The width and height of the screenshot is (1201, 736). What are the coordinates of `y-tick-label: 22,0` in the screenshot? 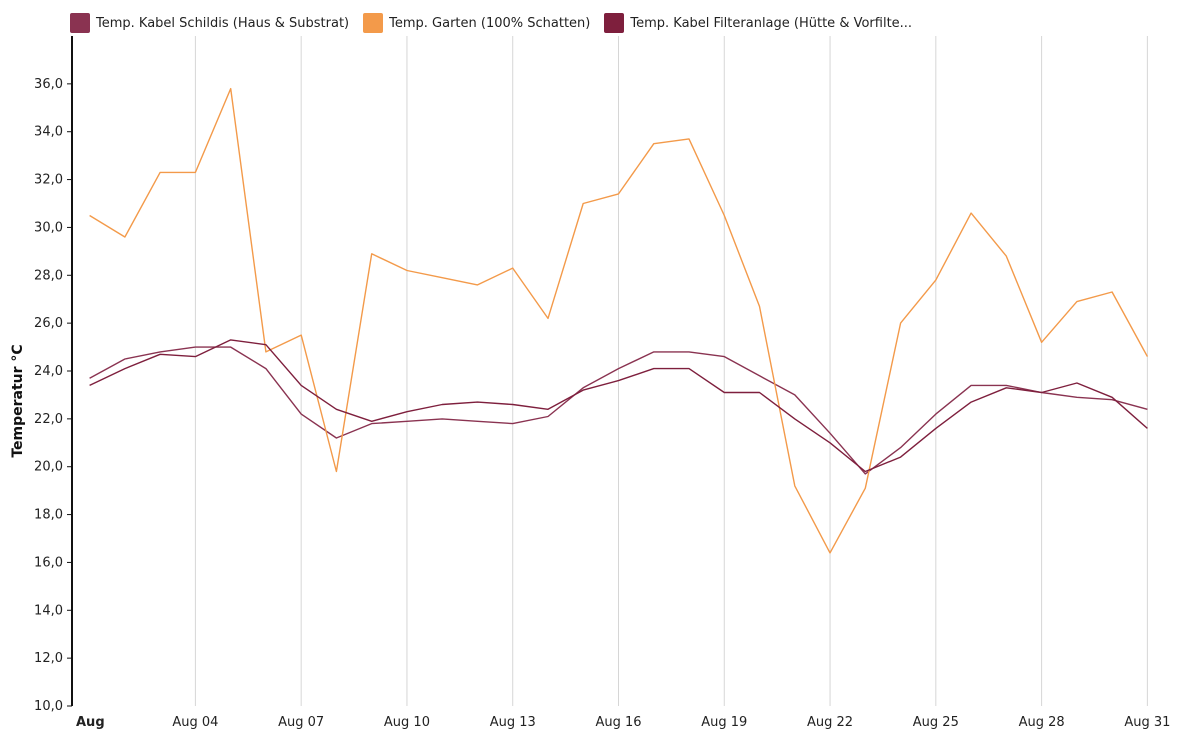 It's located at (48, 419).